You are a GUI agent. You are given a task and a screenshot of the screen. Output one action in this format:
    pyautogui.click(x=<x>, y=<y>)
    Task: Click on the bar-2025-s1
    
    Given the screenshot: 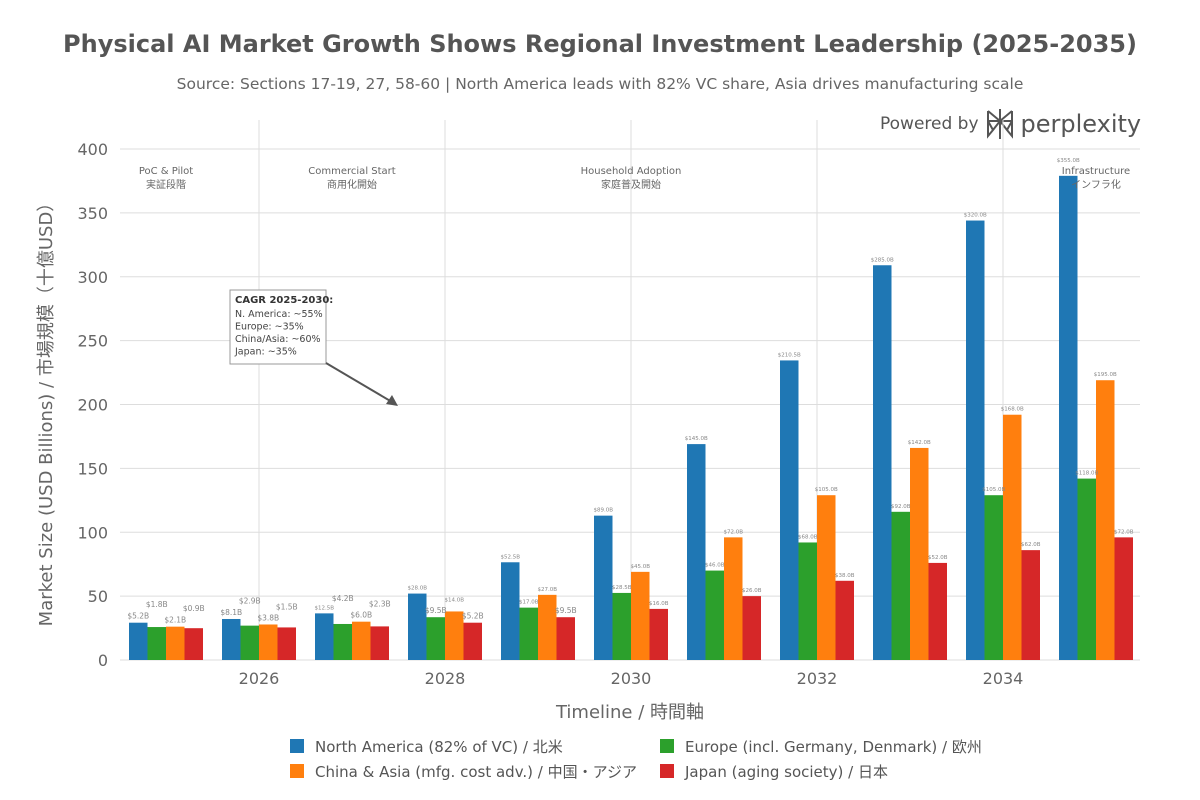 What is the action you would take?
    pyautogui.click(x=156, y=643)
    